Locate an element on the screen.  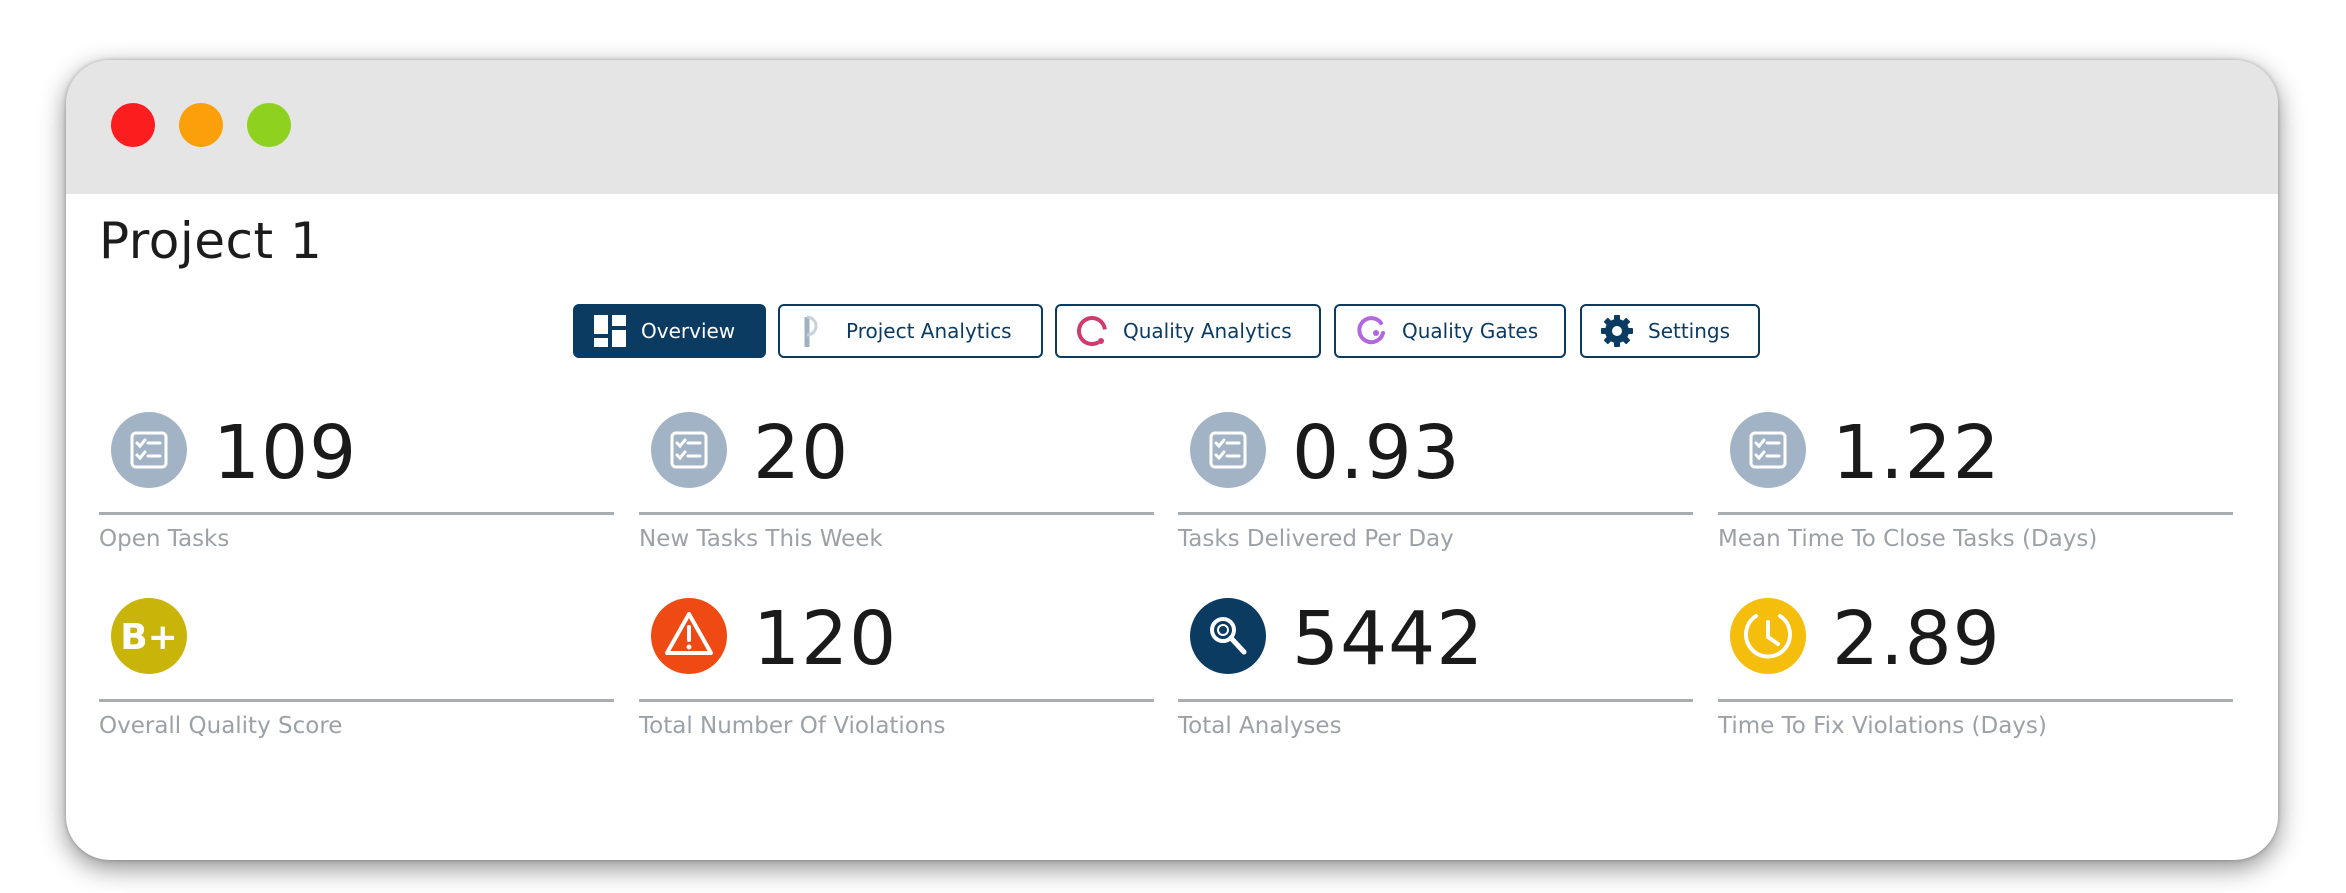
warning-icon is located at coordinates (689, 636).